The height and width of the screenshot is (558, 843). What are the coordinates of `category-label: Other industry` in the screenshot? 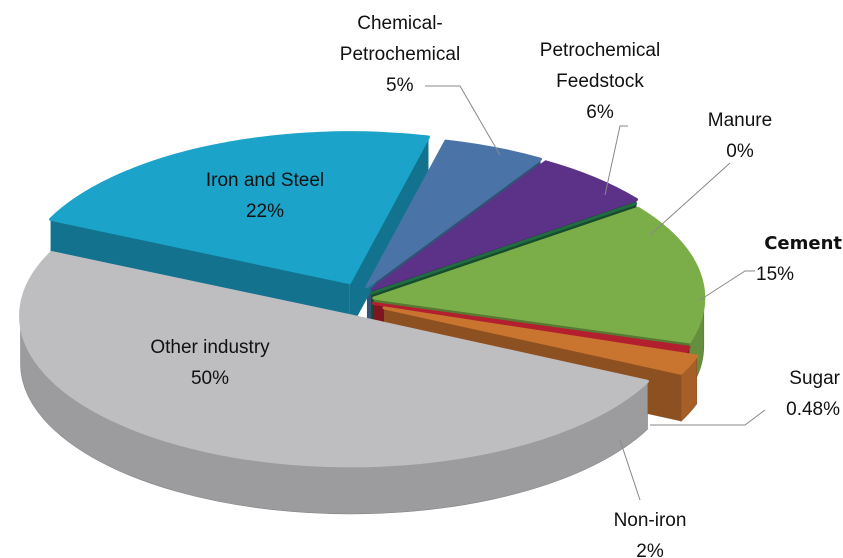 It's located at (210, 347).